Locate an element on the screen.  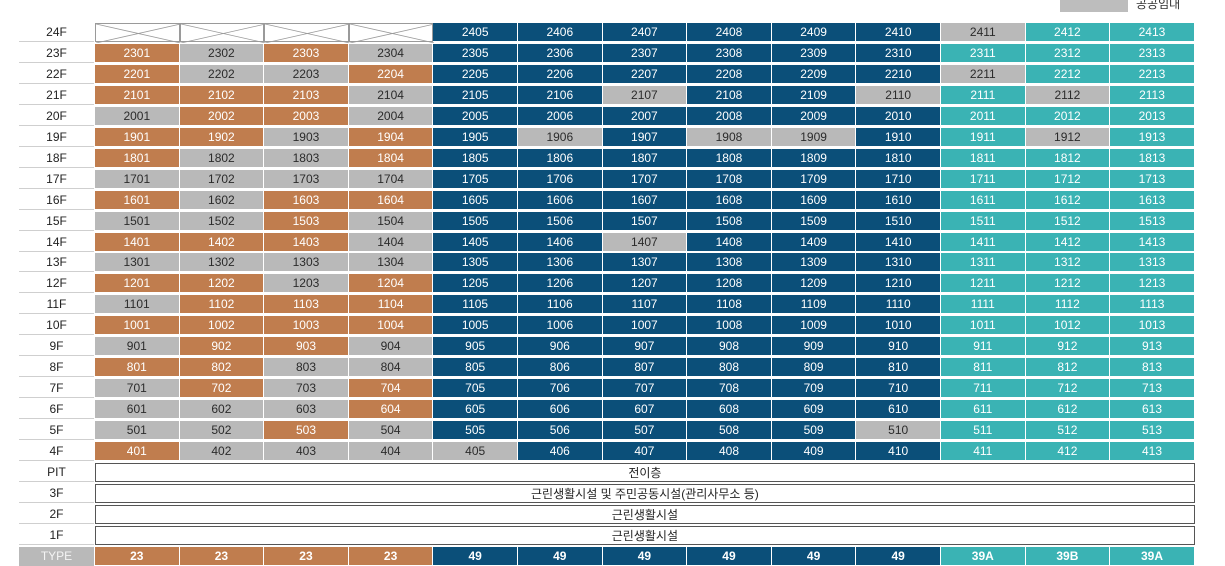
unit-cell: 1708 is located at coordinates (729, 179).